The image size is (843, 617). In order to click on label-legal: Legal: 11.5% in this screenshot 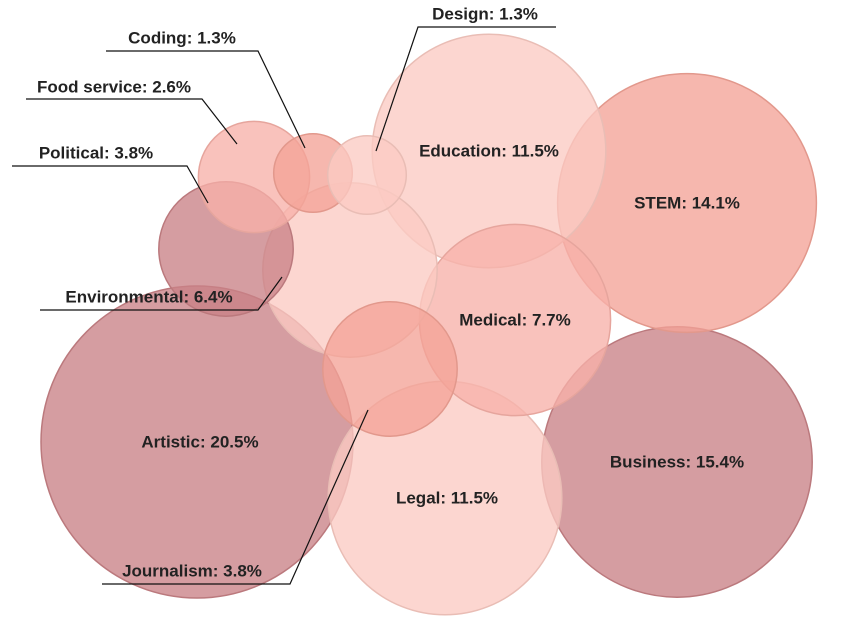, I will do `click(447, 498)`.